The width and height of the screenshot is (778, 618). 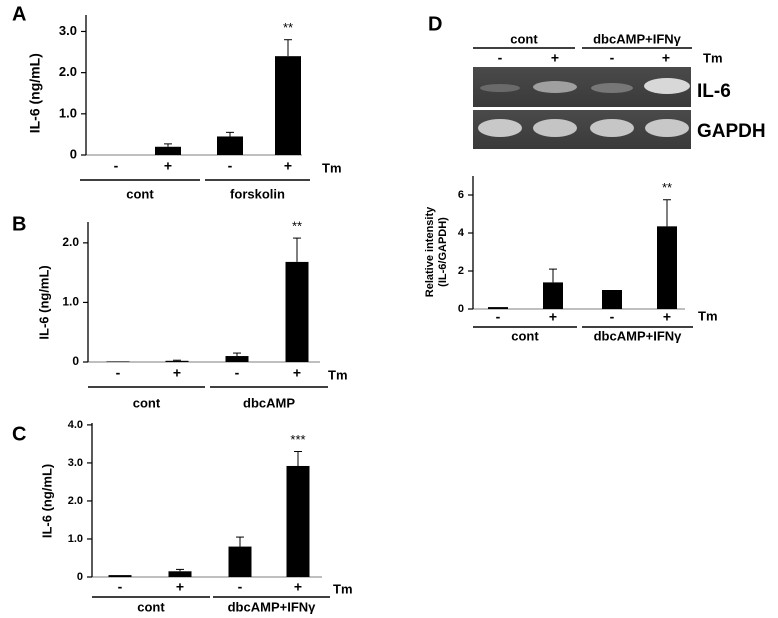 I want to click on significance-label: ***, so click(x=297, y=439).